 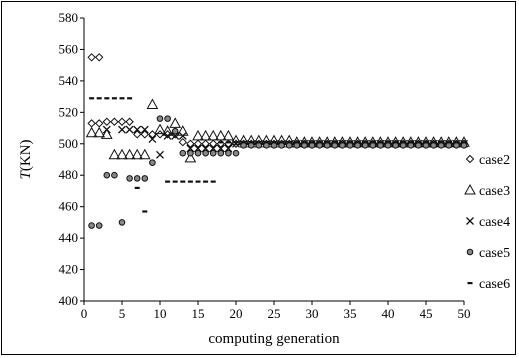 I want to click on legend-label-case3: case3, so click(x=494, y=191).